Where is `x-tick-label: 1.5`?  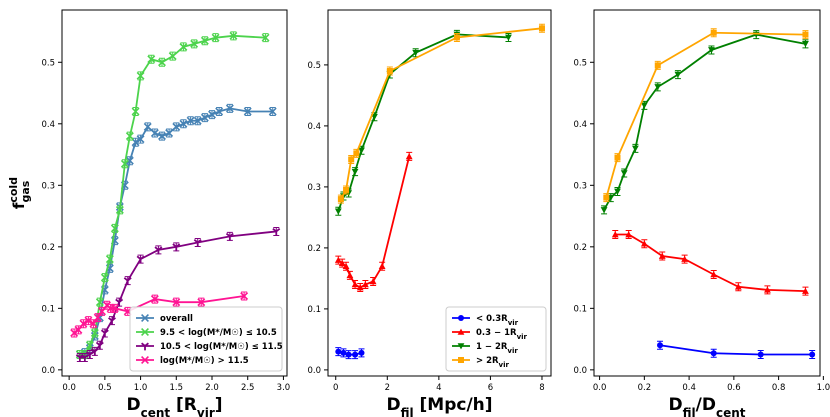 x-tick-label: 1.5 is located at coordinates (177, 388).